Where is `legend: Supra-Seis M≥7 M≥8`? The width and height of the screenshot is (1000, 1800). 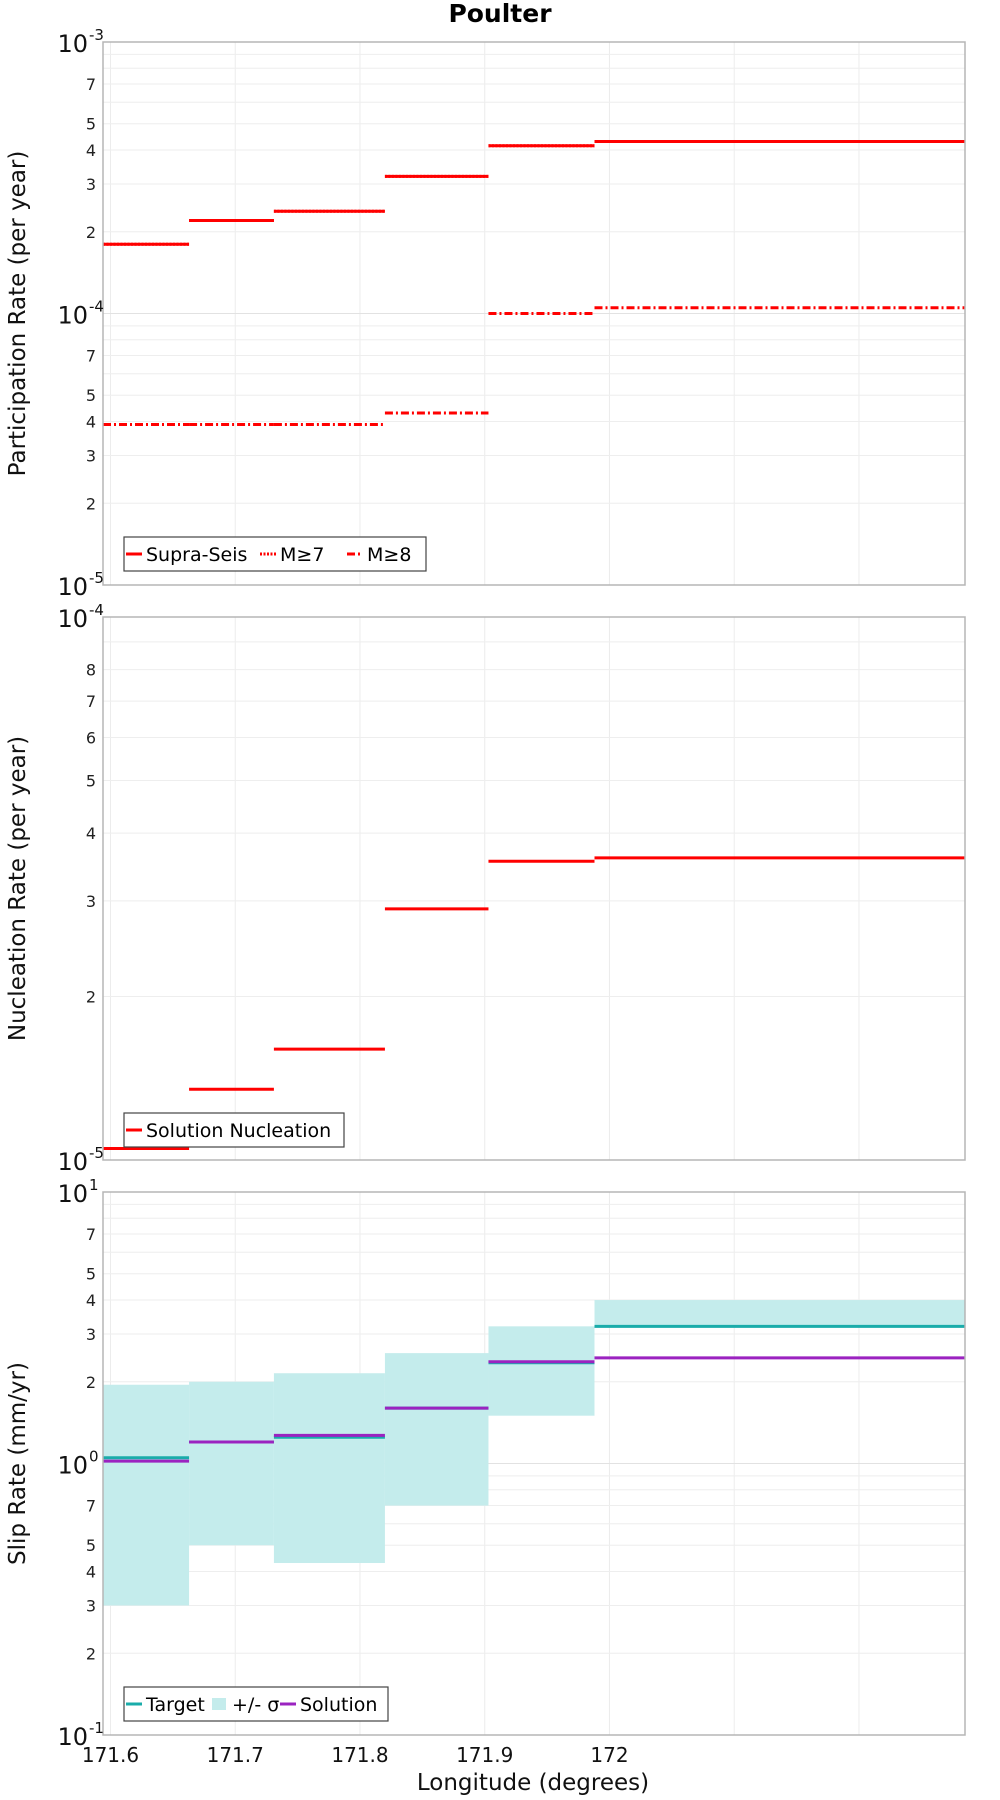
legend: Supra-Seis M≥7 M≥8 is located at coordinates (275, 554).